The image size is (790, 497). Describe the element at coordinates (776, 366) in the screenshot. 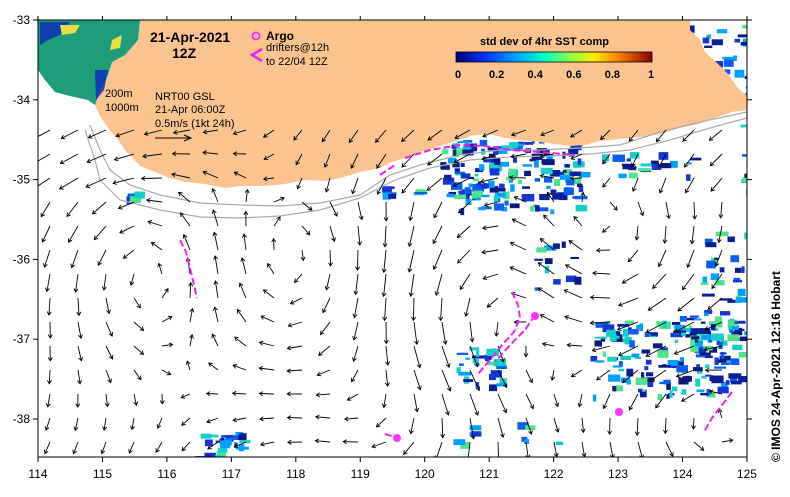

I see `credit-text: © IMOS 24-Apr-2021 12:16 Hobart` at that location.